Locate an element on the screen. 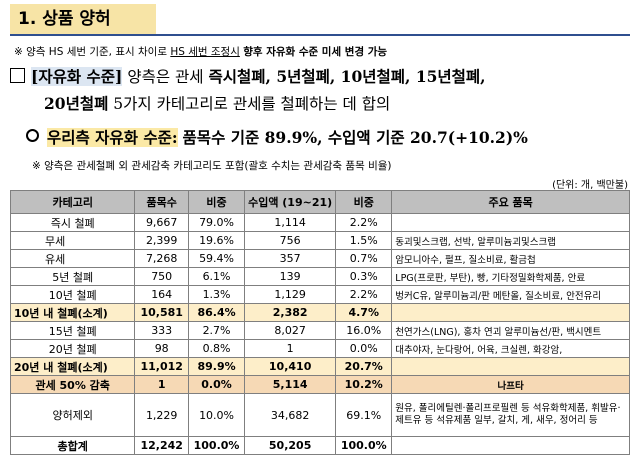 The image size is (640, 457). row-items: 동괴및스크랩, 선박, 알루미늄괴및스크랩 is located at coordinates (510, 240).